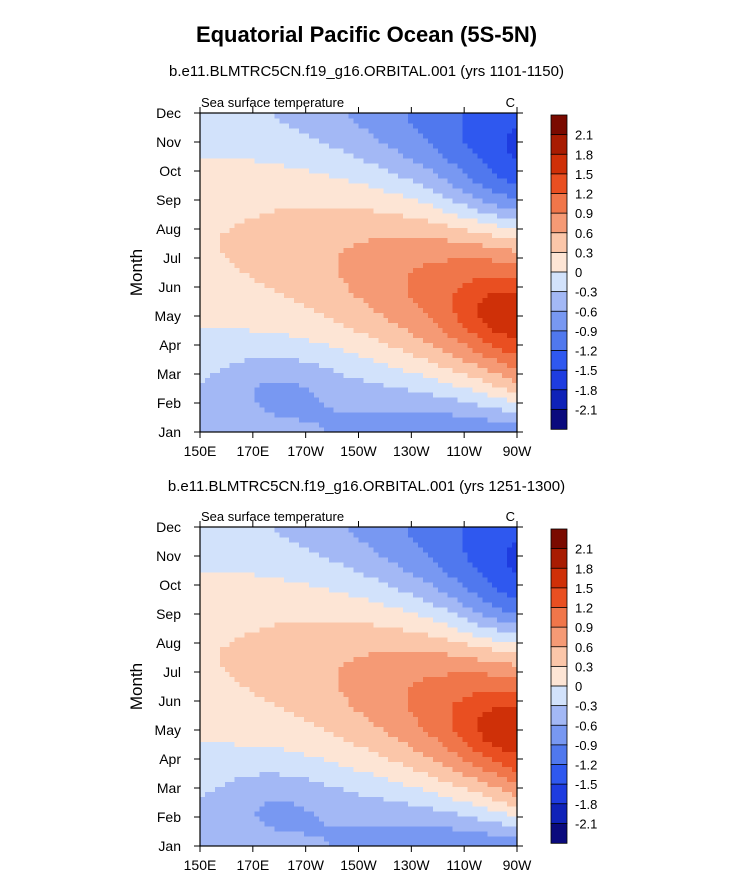 Image resolution: width=733 pixels, height=890 pixels. Describe the element at coordinates (366, 34) in the screenshot. I see `figure-title: Equatorial Pacific Ocean (5S-5N)` at that location.